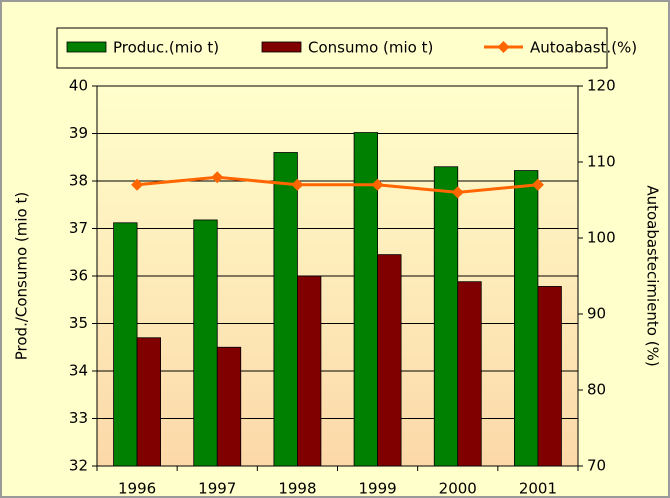  What do you see at coordinates (297, 489) in the screenshot?
I see `x-tick-label: 1998` at bounding box center [297, 489].